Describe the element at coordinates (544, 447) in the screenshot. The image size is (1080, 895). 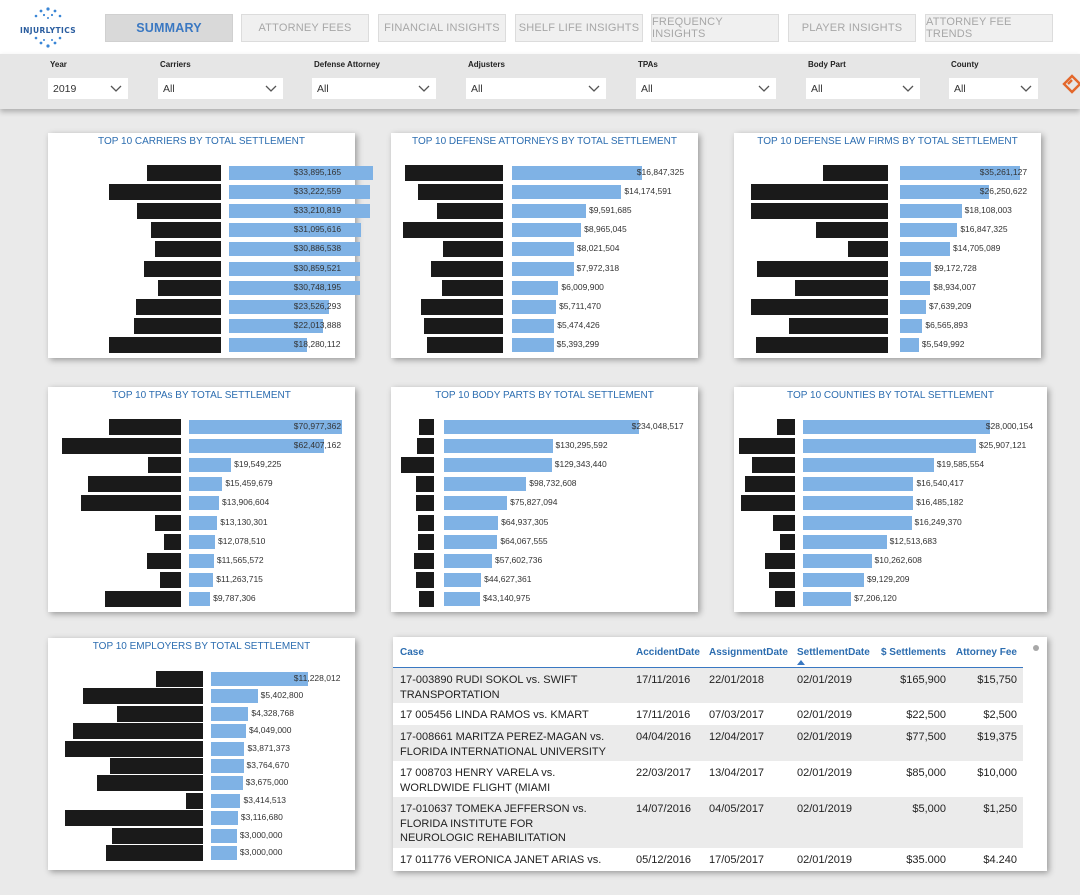
I see `bar-row: $130,295,592` at that location.